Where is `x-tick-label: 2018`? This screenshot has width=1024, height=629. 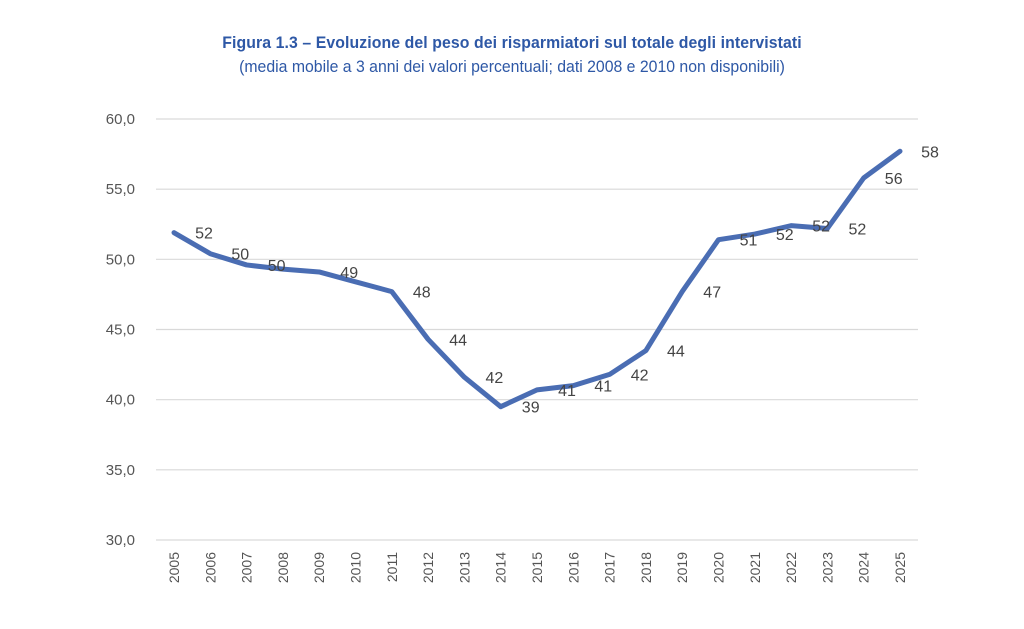 x-tick-label: 2018 is located at coordinates (646, 567).